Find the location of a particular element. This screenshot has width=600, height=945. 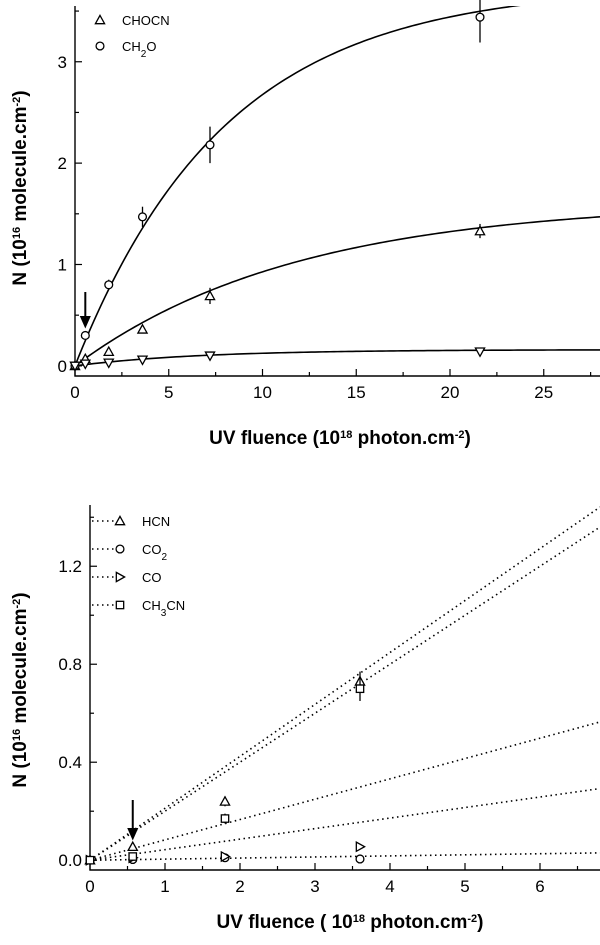

y-tick-label: 0.8 is located at coordinates (70, 664).